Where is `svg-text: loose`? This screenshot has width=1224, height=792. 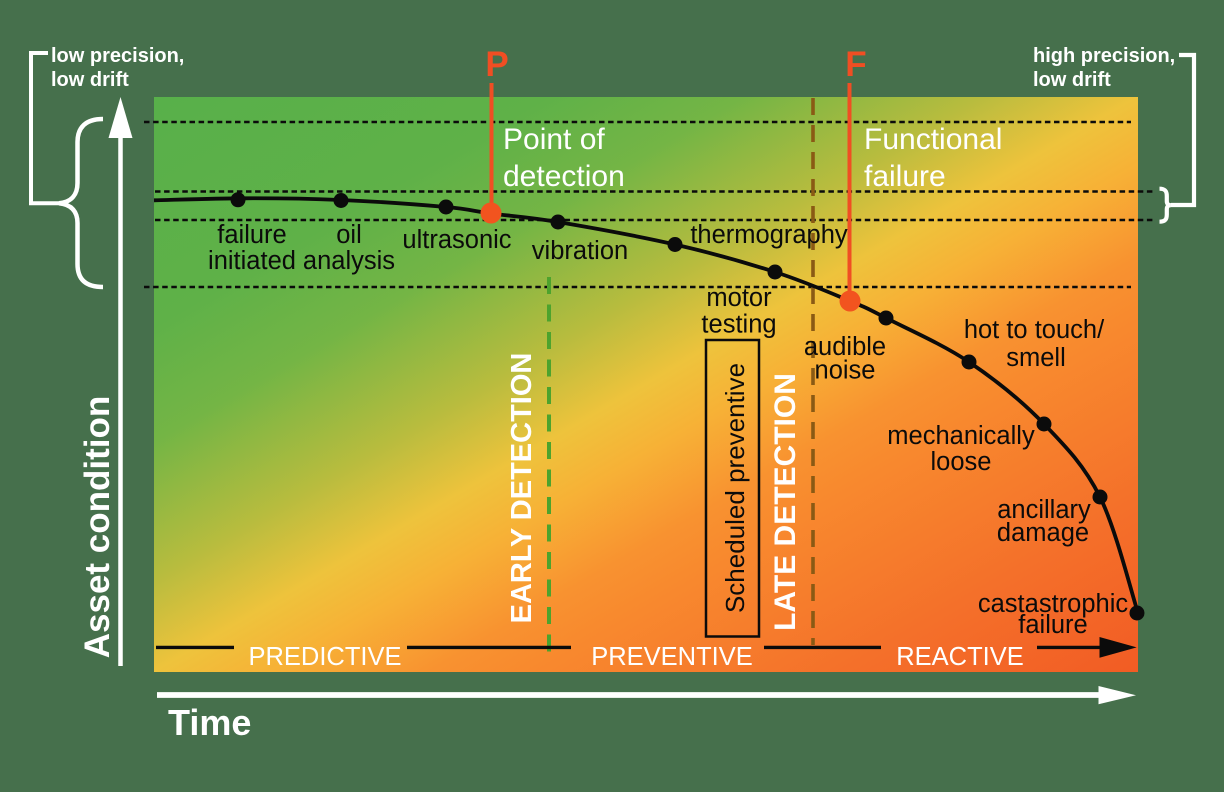
svg-text: loose is located at coordinates (961, 462).